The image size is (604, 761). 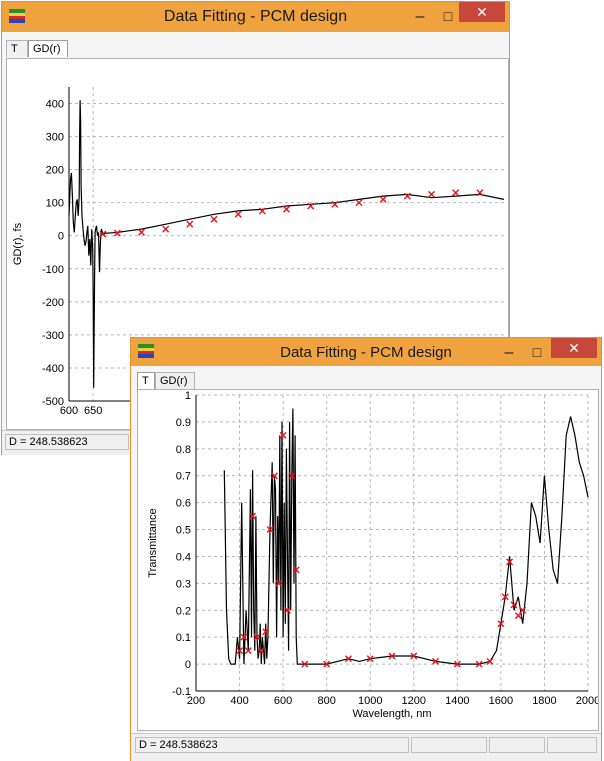 I want to click on y-axis-label: Transmittance, so click(x=153, y=542).